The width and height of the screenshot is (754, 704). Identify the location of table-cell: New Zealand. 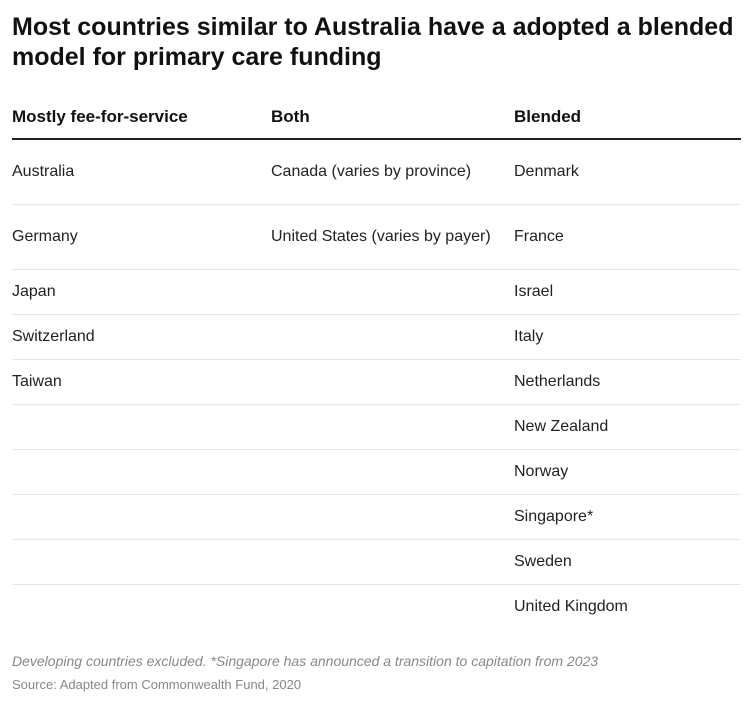
(627, 427).